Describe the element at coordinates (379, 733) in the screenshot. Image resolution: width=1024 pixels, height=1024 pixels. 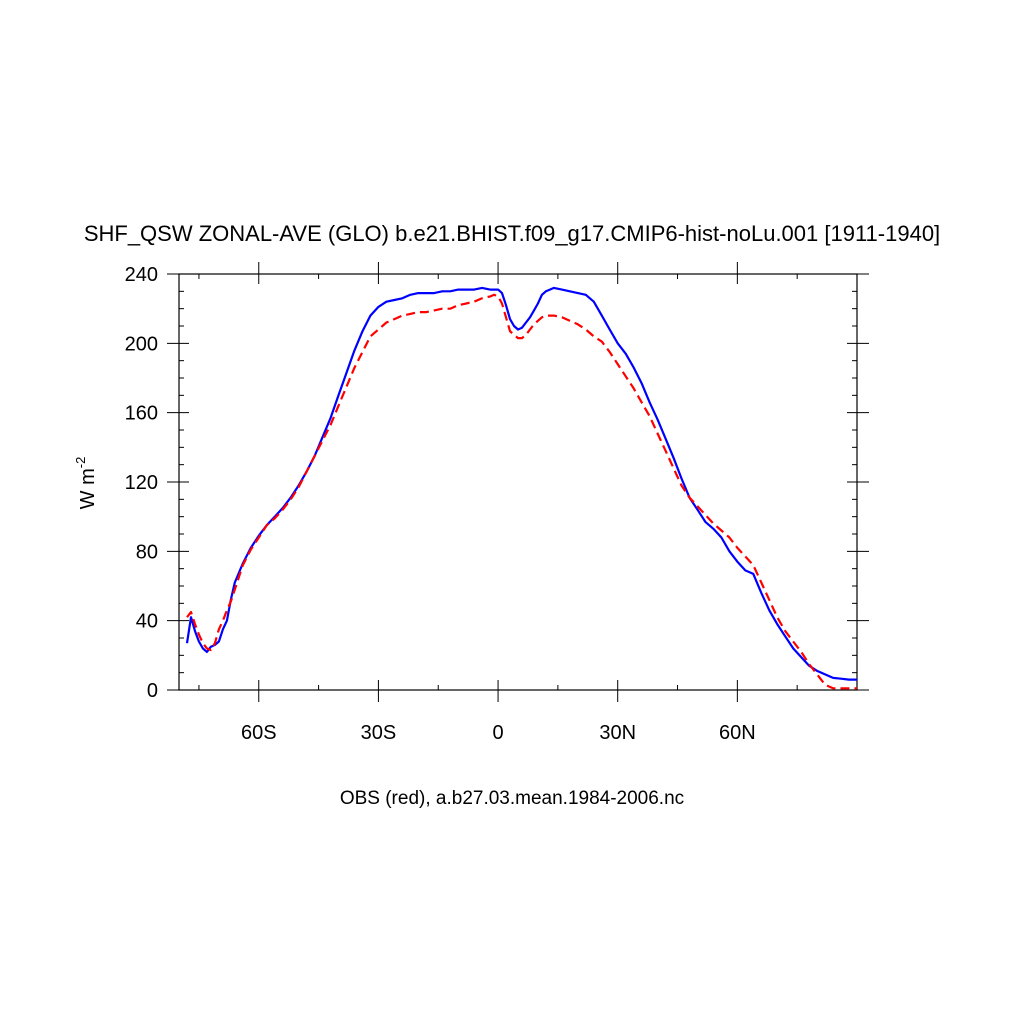
I see `x-tick-label: 30S` at that location.